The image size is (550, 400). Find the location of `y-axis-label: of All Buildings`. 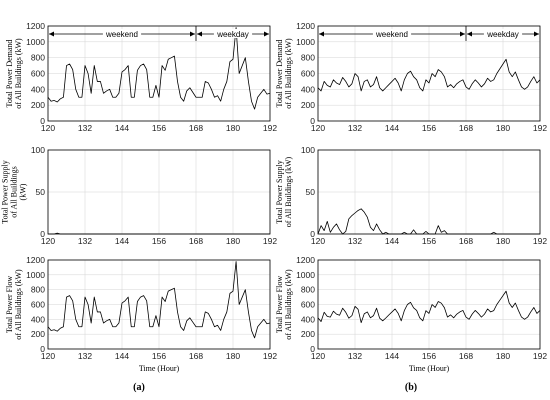

y-axis-label: of All Buildings is located at coordinates (14, 192).